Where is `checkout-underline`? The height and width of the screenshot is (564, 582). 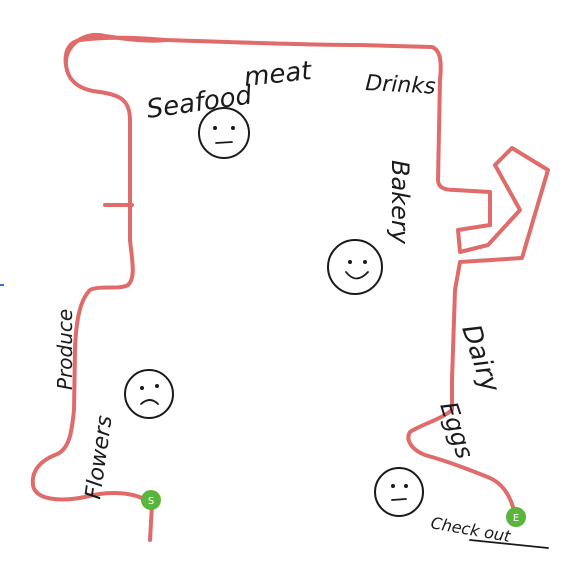
checkout-underline is located at coordinates (509, 544).